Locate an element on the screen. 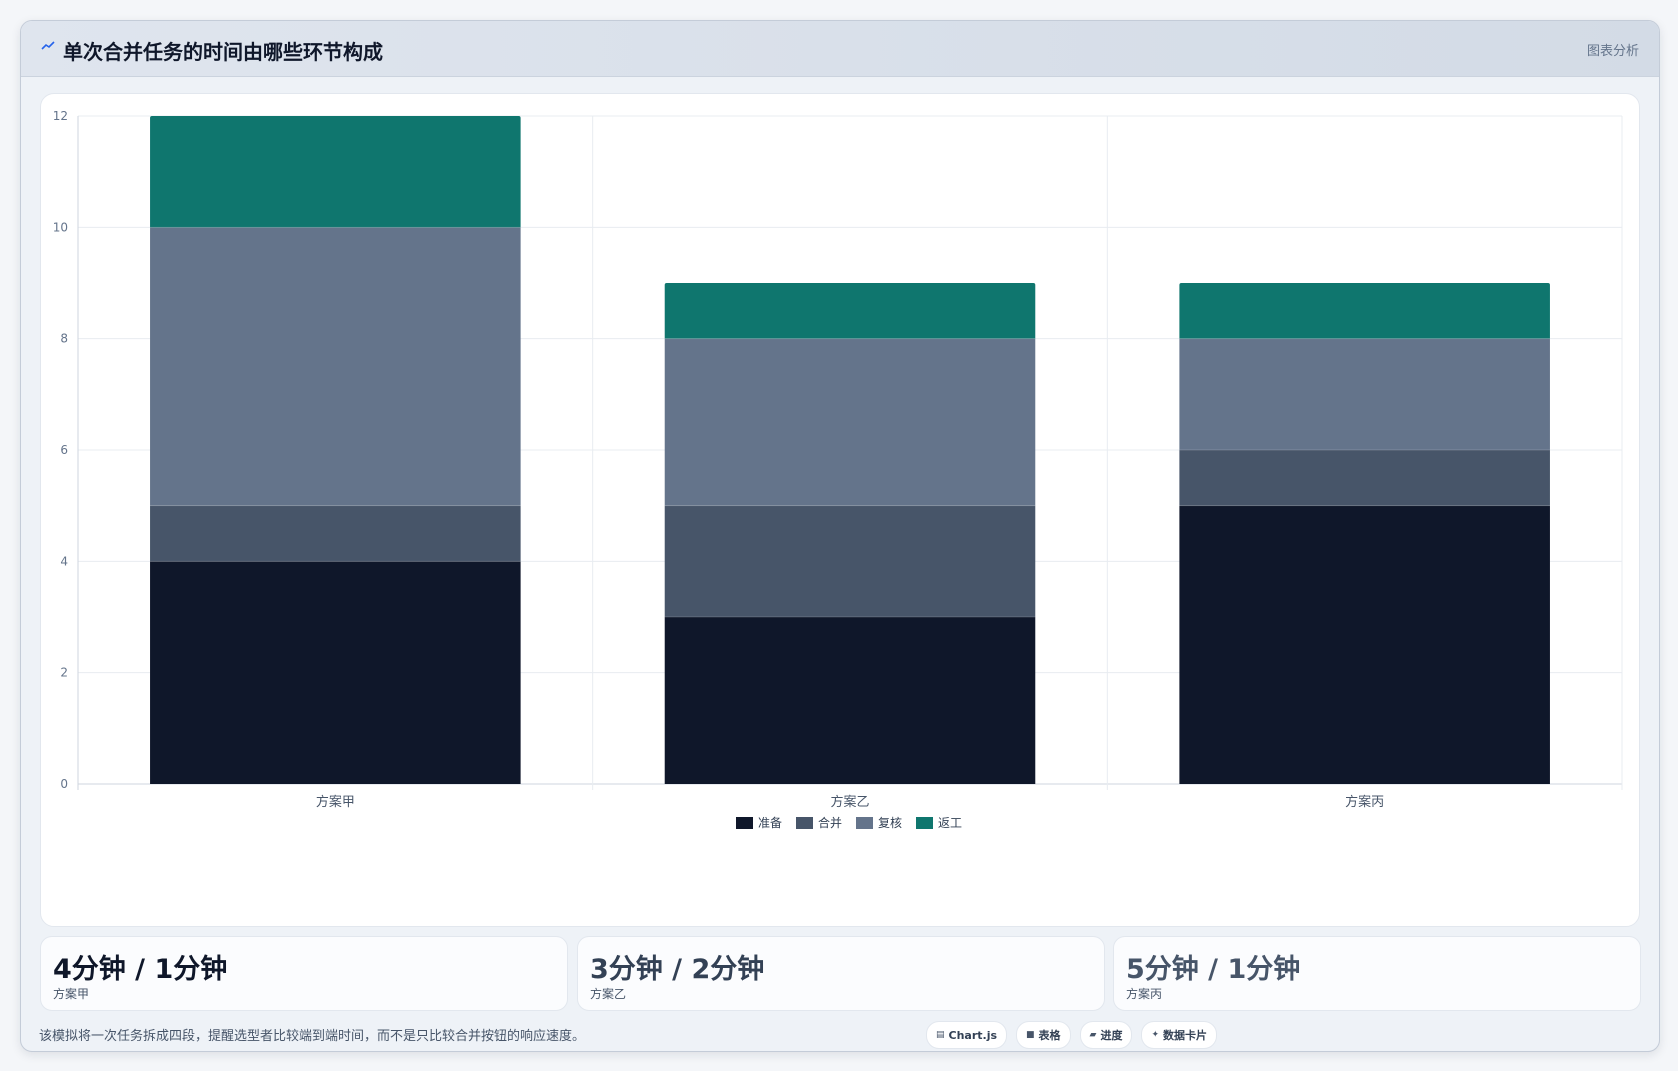  pill-label: 表格 is located at coordinates (1049, 1035).